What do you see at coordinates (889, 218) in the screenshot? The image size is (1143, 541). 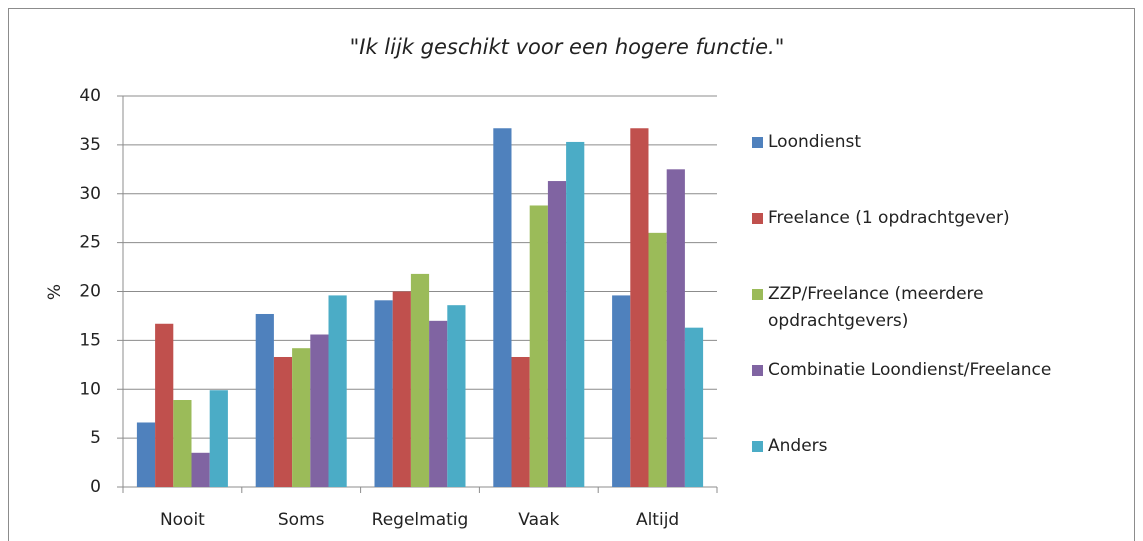 I see `legend-label: Freelance (1 opdrachtgever)` at bounding box center [889, 218].